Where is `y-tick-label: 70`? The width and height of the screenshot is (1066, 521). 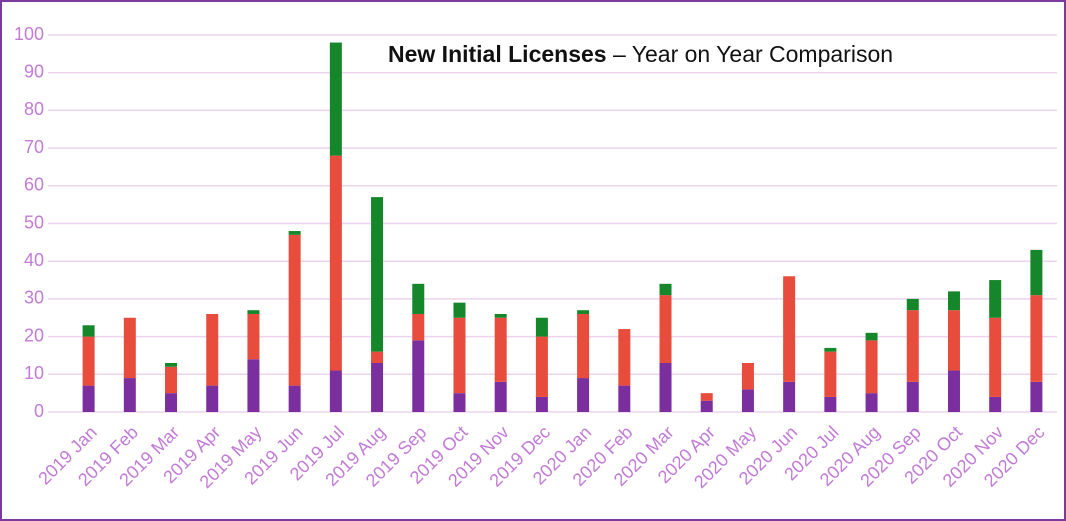
y-tick-label: 70 is located at coordinates (34, 147).